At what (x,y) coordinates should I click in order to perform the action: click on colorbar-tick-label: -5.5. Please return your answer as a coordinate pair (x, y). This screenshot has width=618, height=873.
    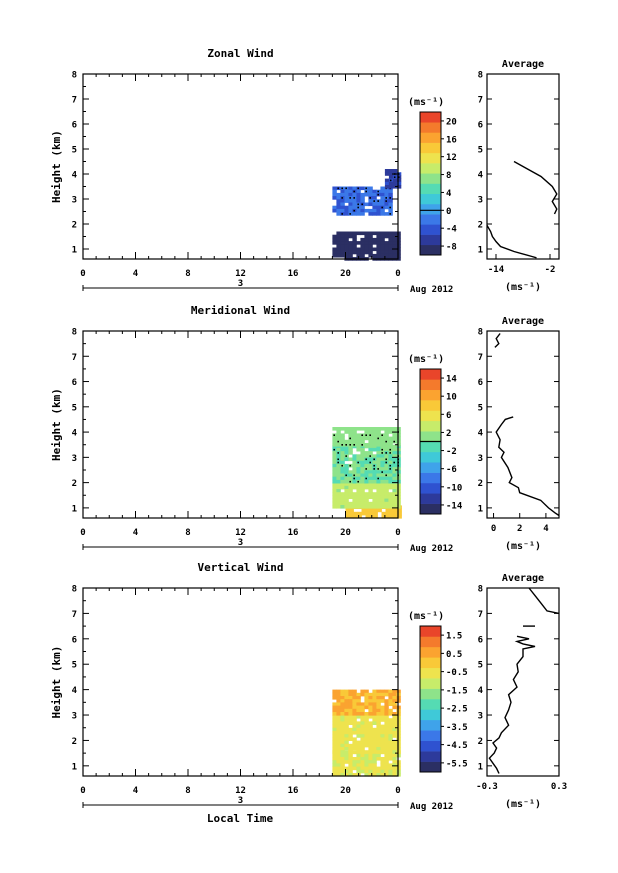
    Looking at the image, I should click on (457, 764).